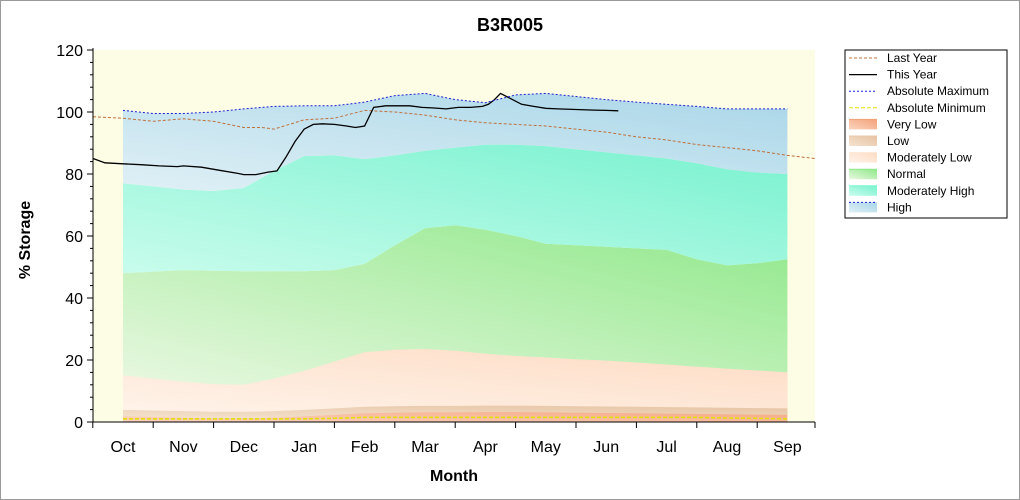 This screenshot has height=500, width=1020. I want to click on legend-label: Low, so click(898, 141).